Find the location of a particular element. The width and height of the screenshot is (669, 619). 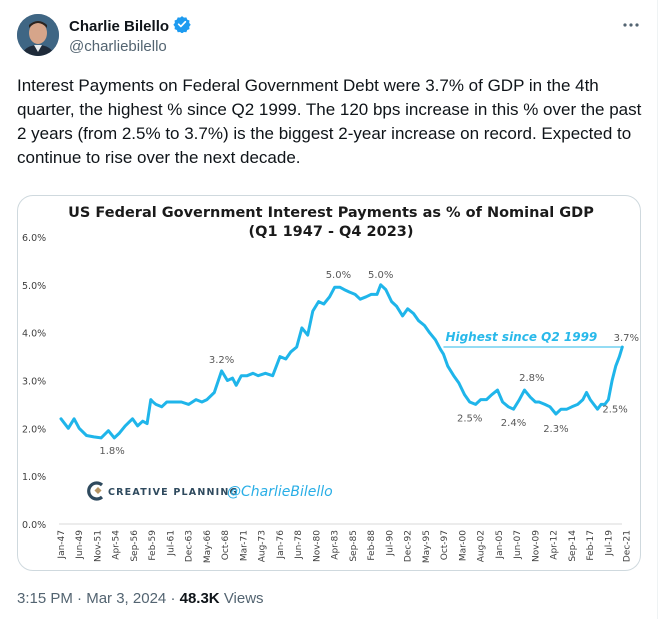

tweet-date: Mar 3, 2024 is located at coordinates (126, 598).